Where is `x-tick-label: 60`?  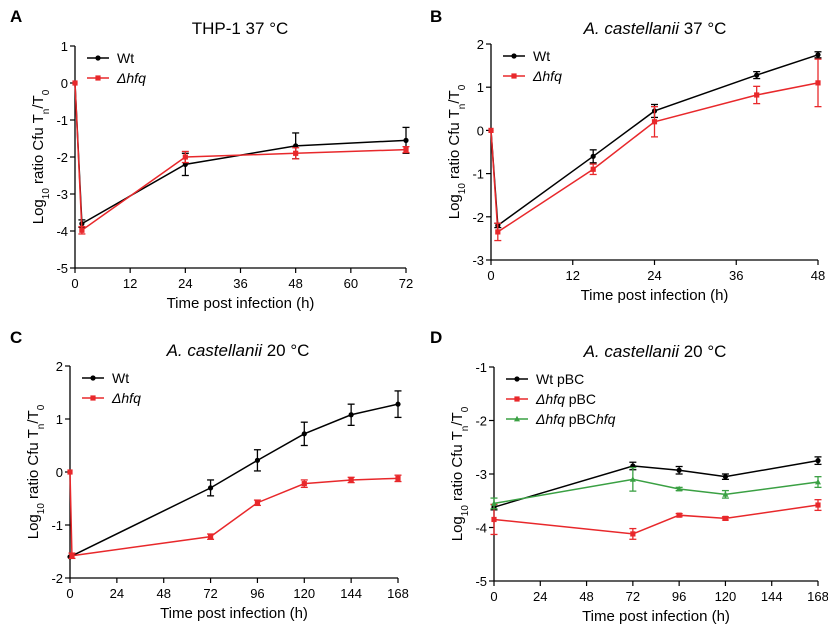 x-tick-label: 60 is located at coordinates (351, 283).